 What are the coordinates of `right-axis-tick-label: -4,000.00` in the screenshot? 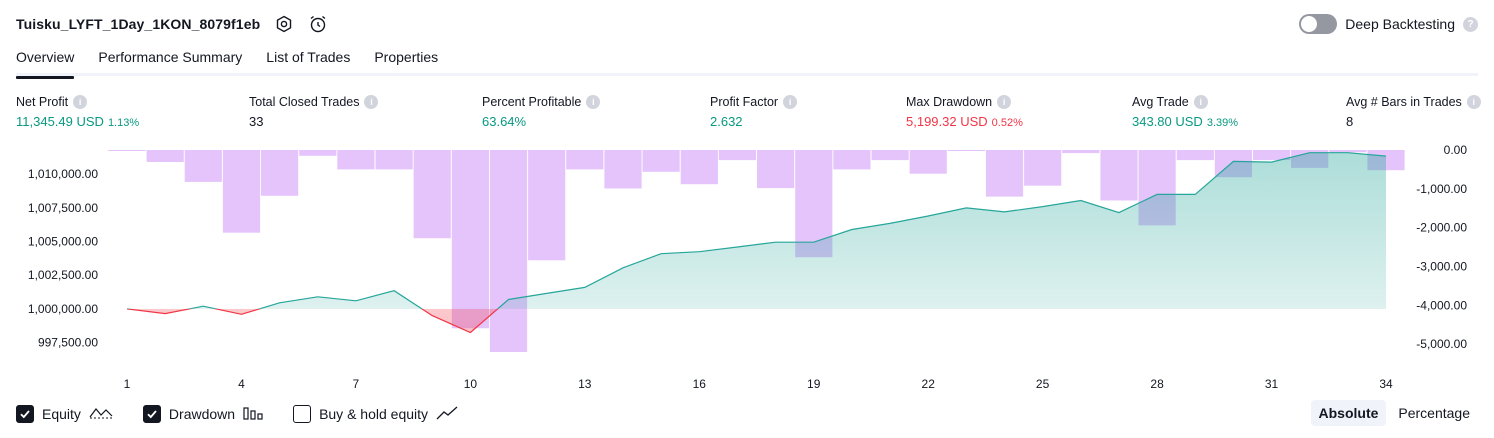 It's located at (1441, 305).